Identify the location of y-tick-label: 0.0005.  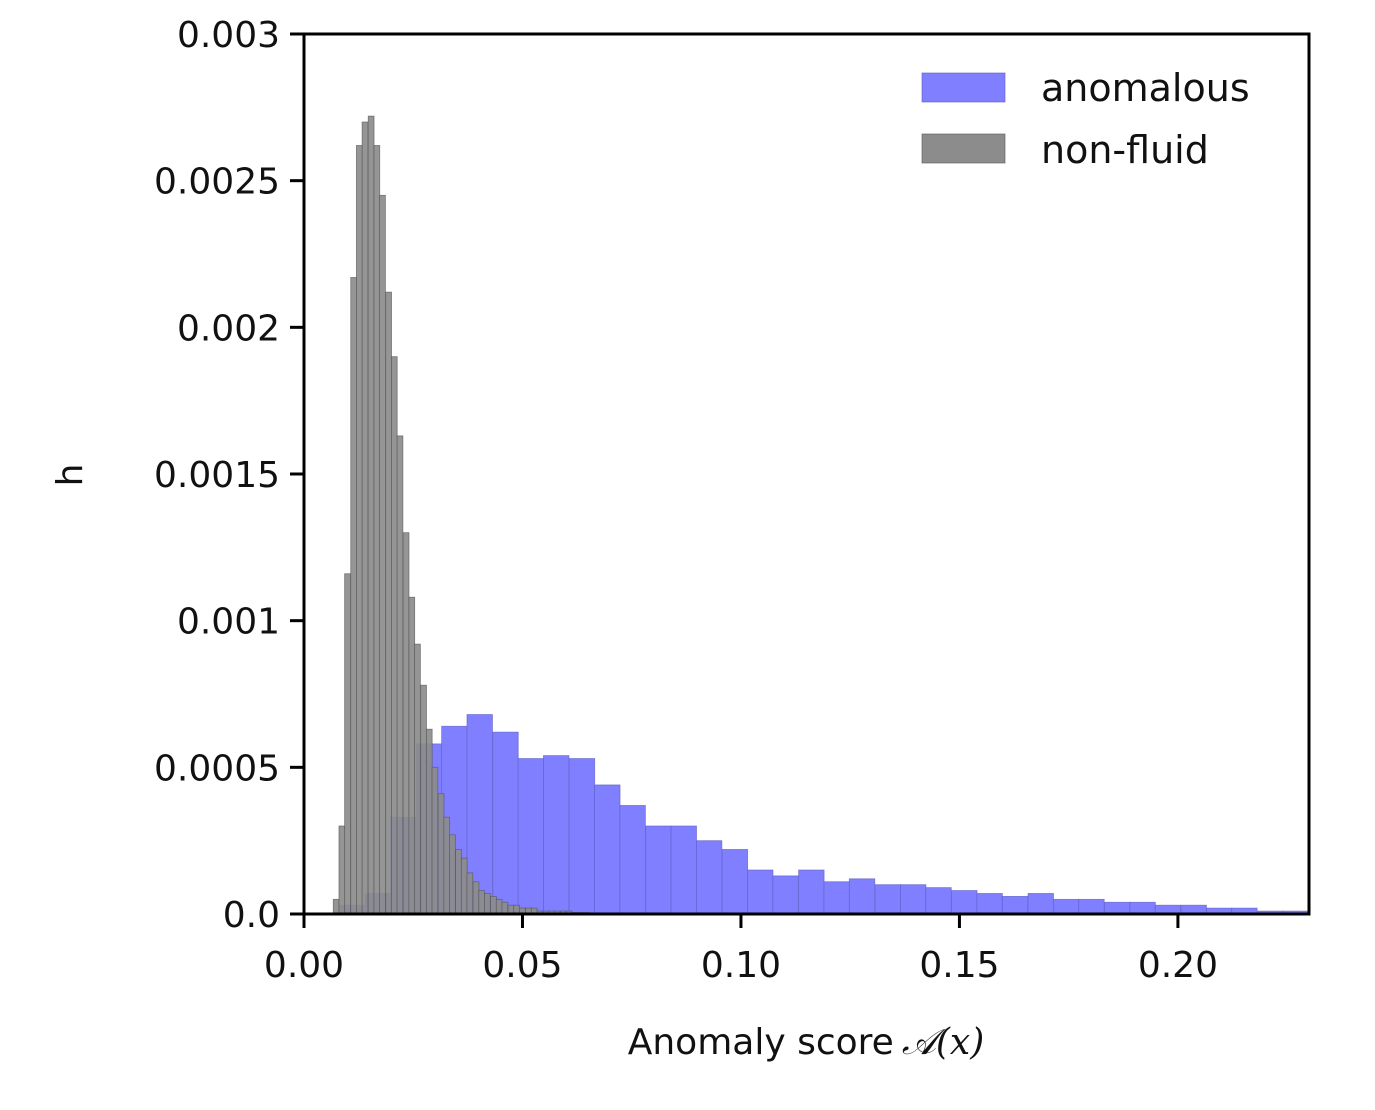
(217, 768).